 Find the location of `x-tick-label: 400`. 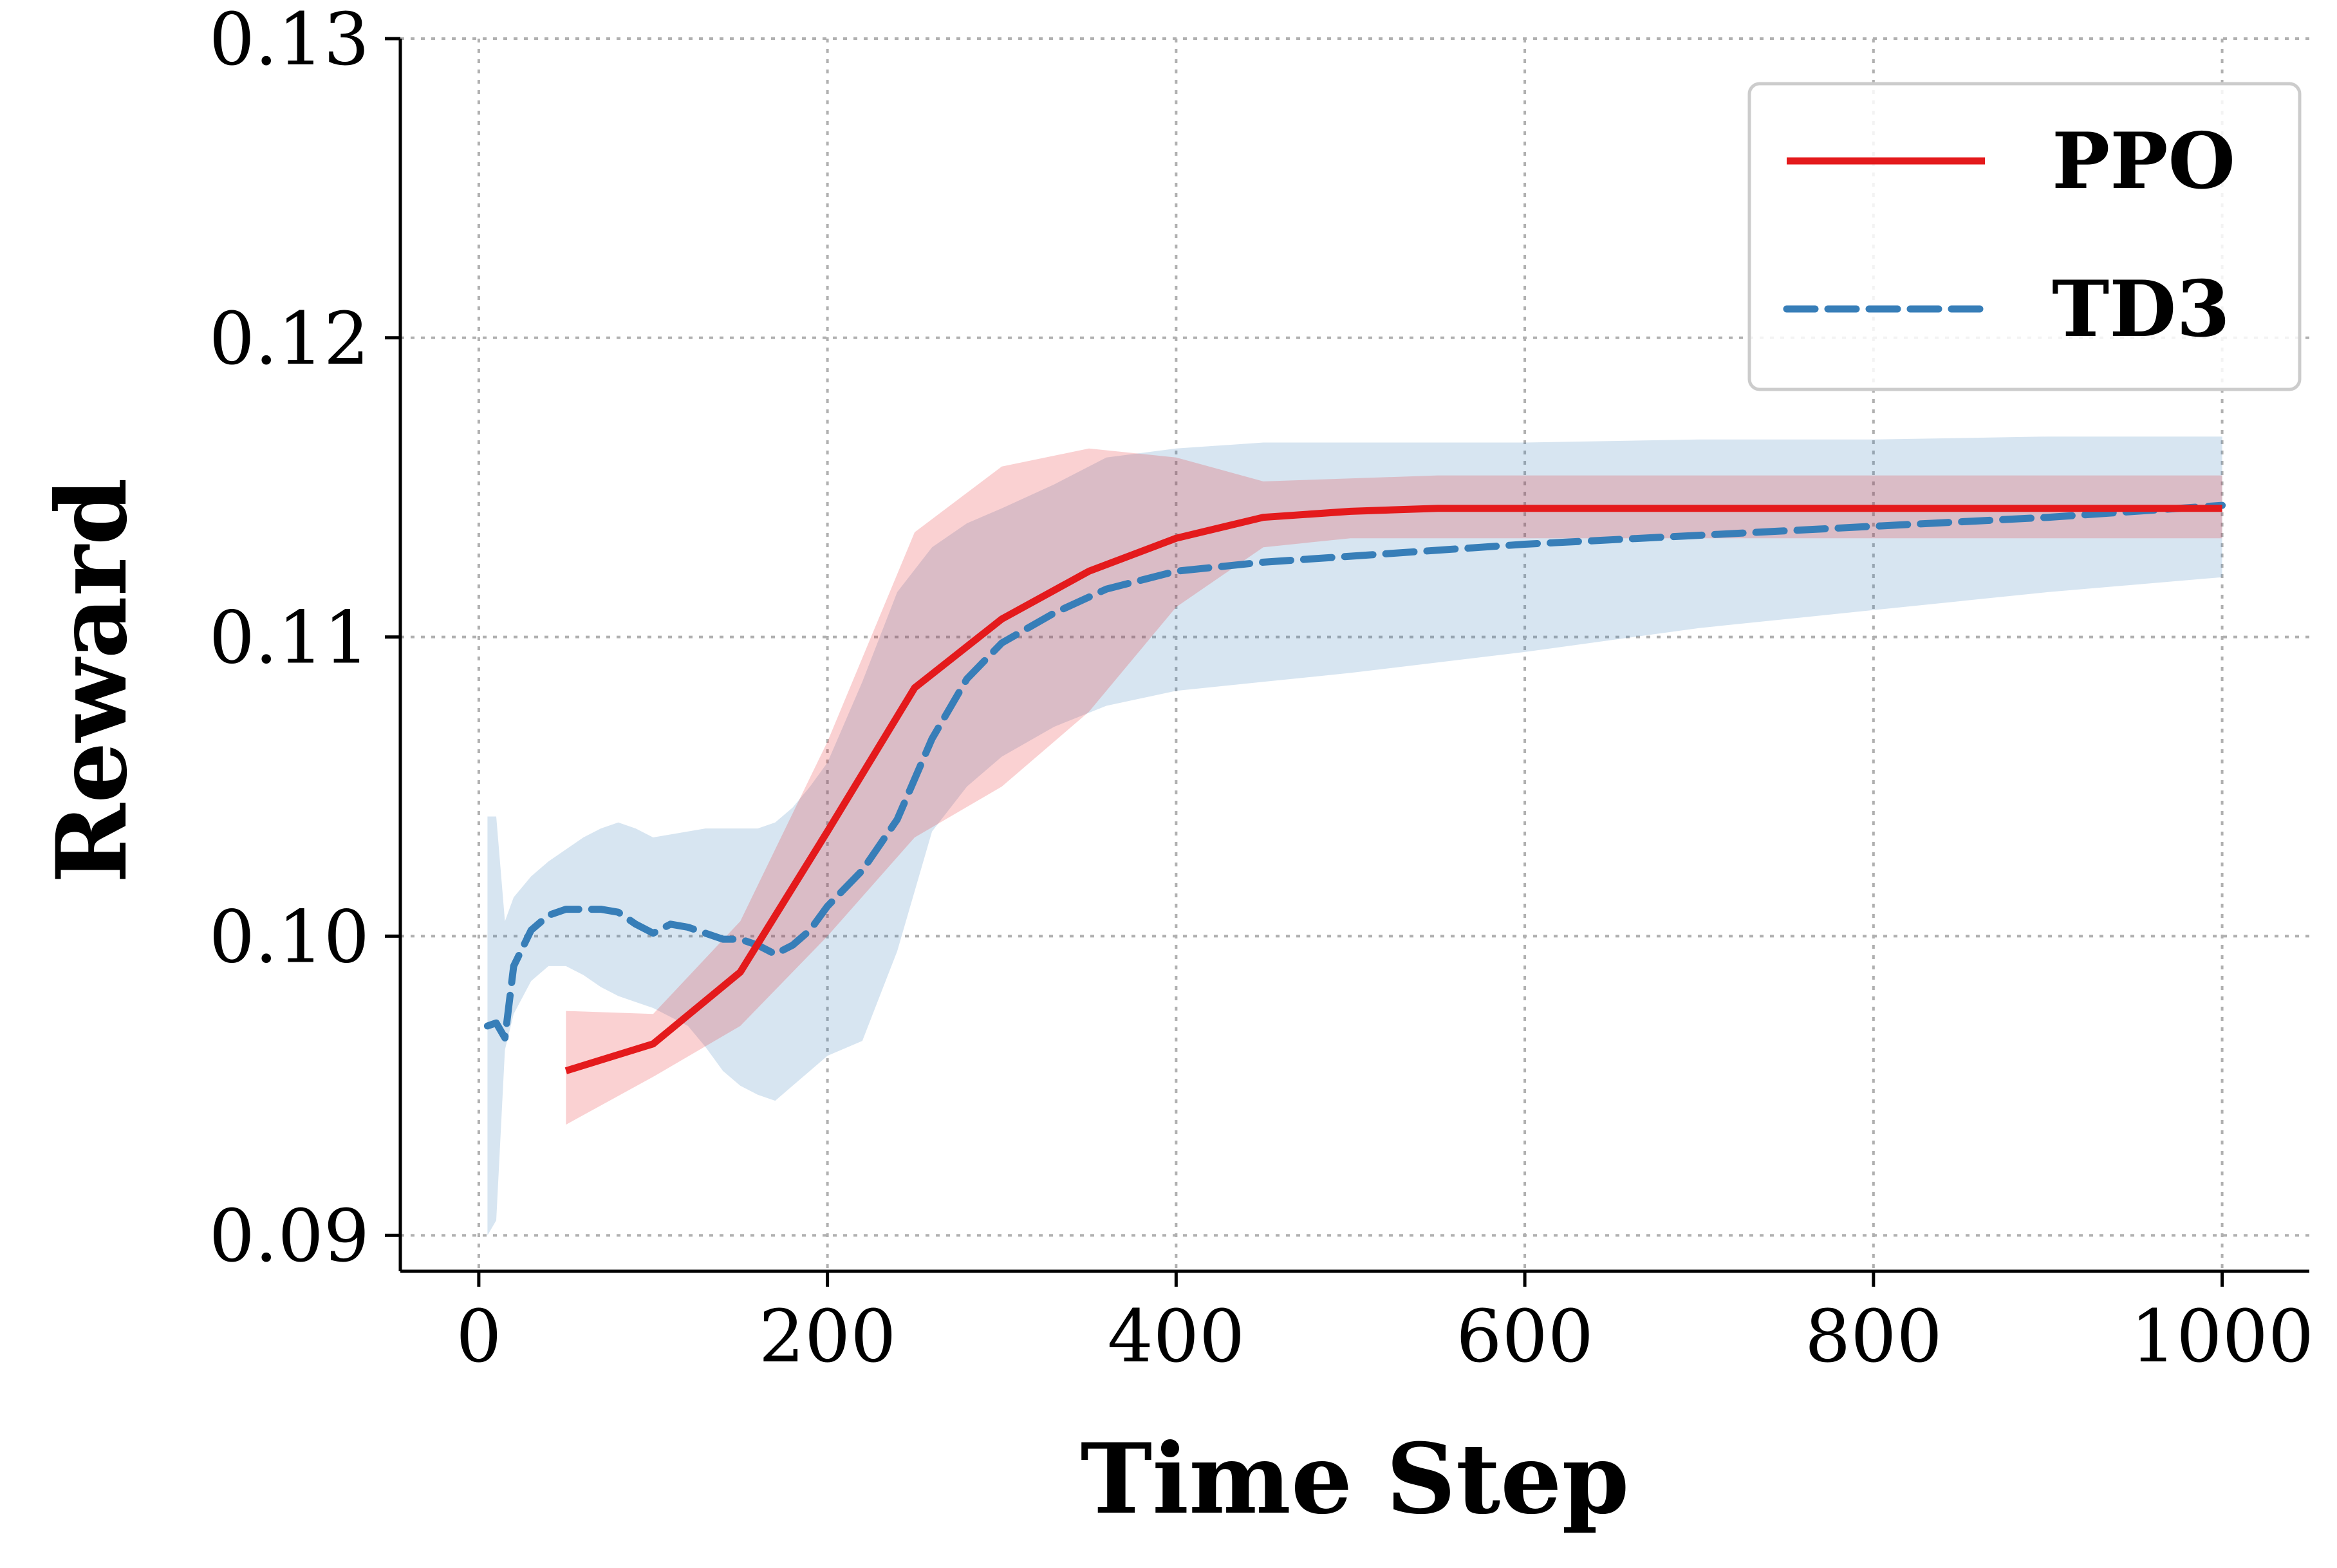

x-tick-label: 400 is located at coordinates (1176, 1337).